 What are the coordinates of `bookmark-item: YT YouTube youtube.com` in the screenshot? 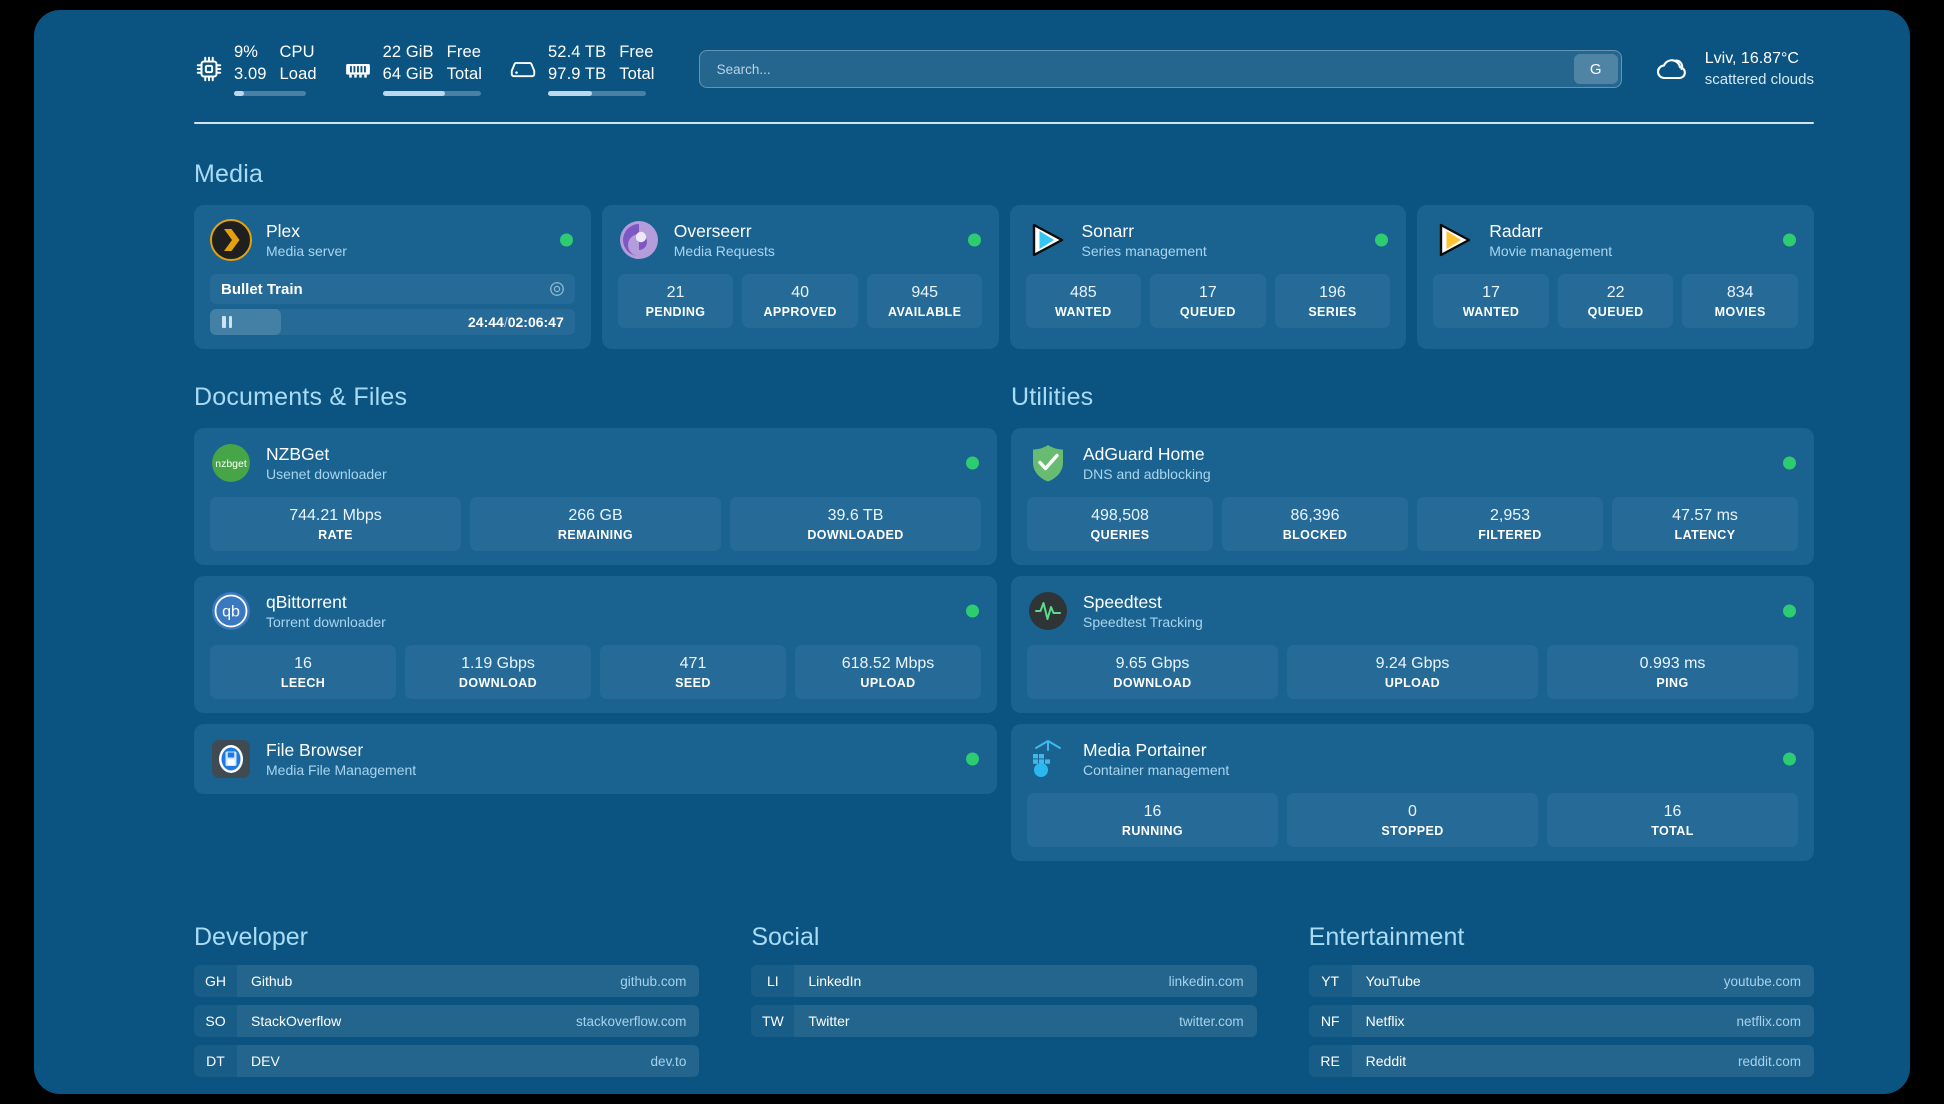 It's located at (1561, 981).